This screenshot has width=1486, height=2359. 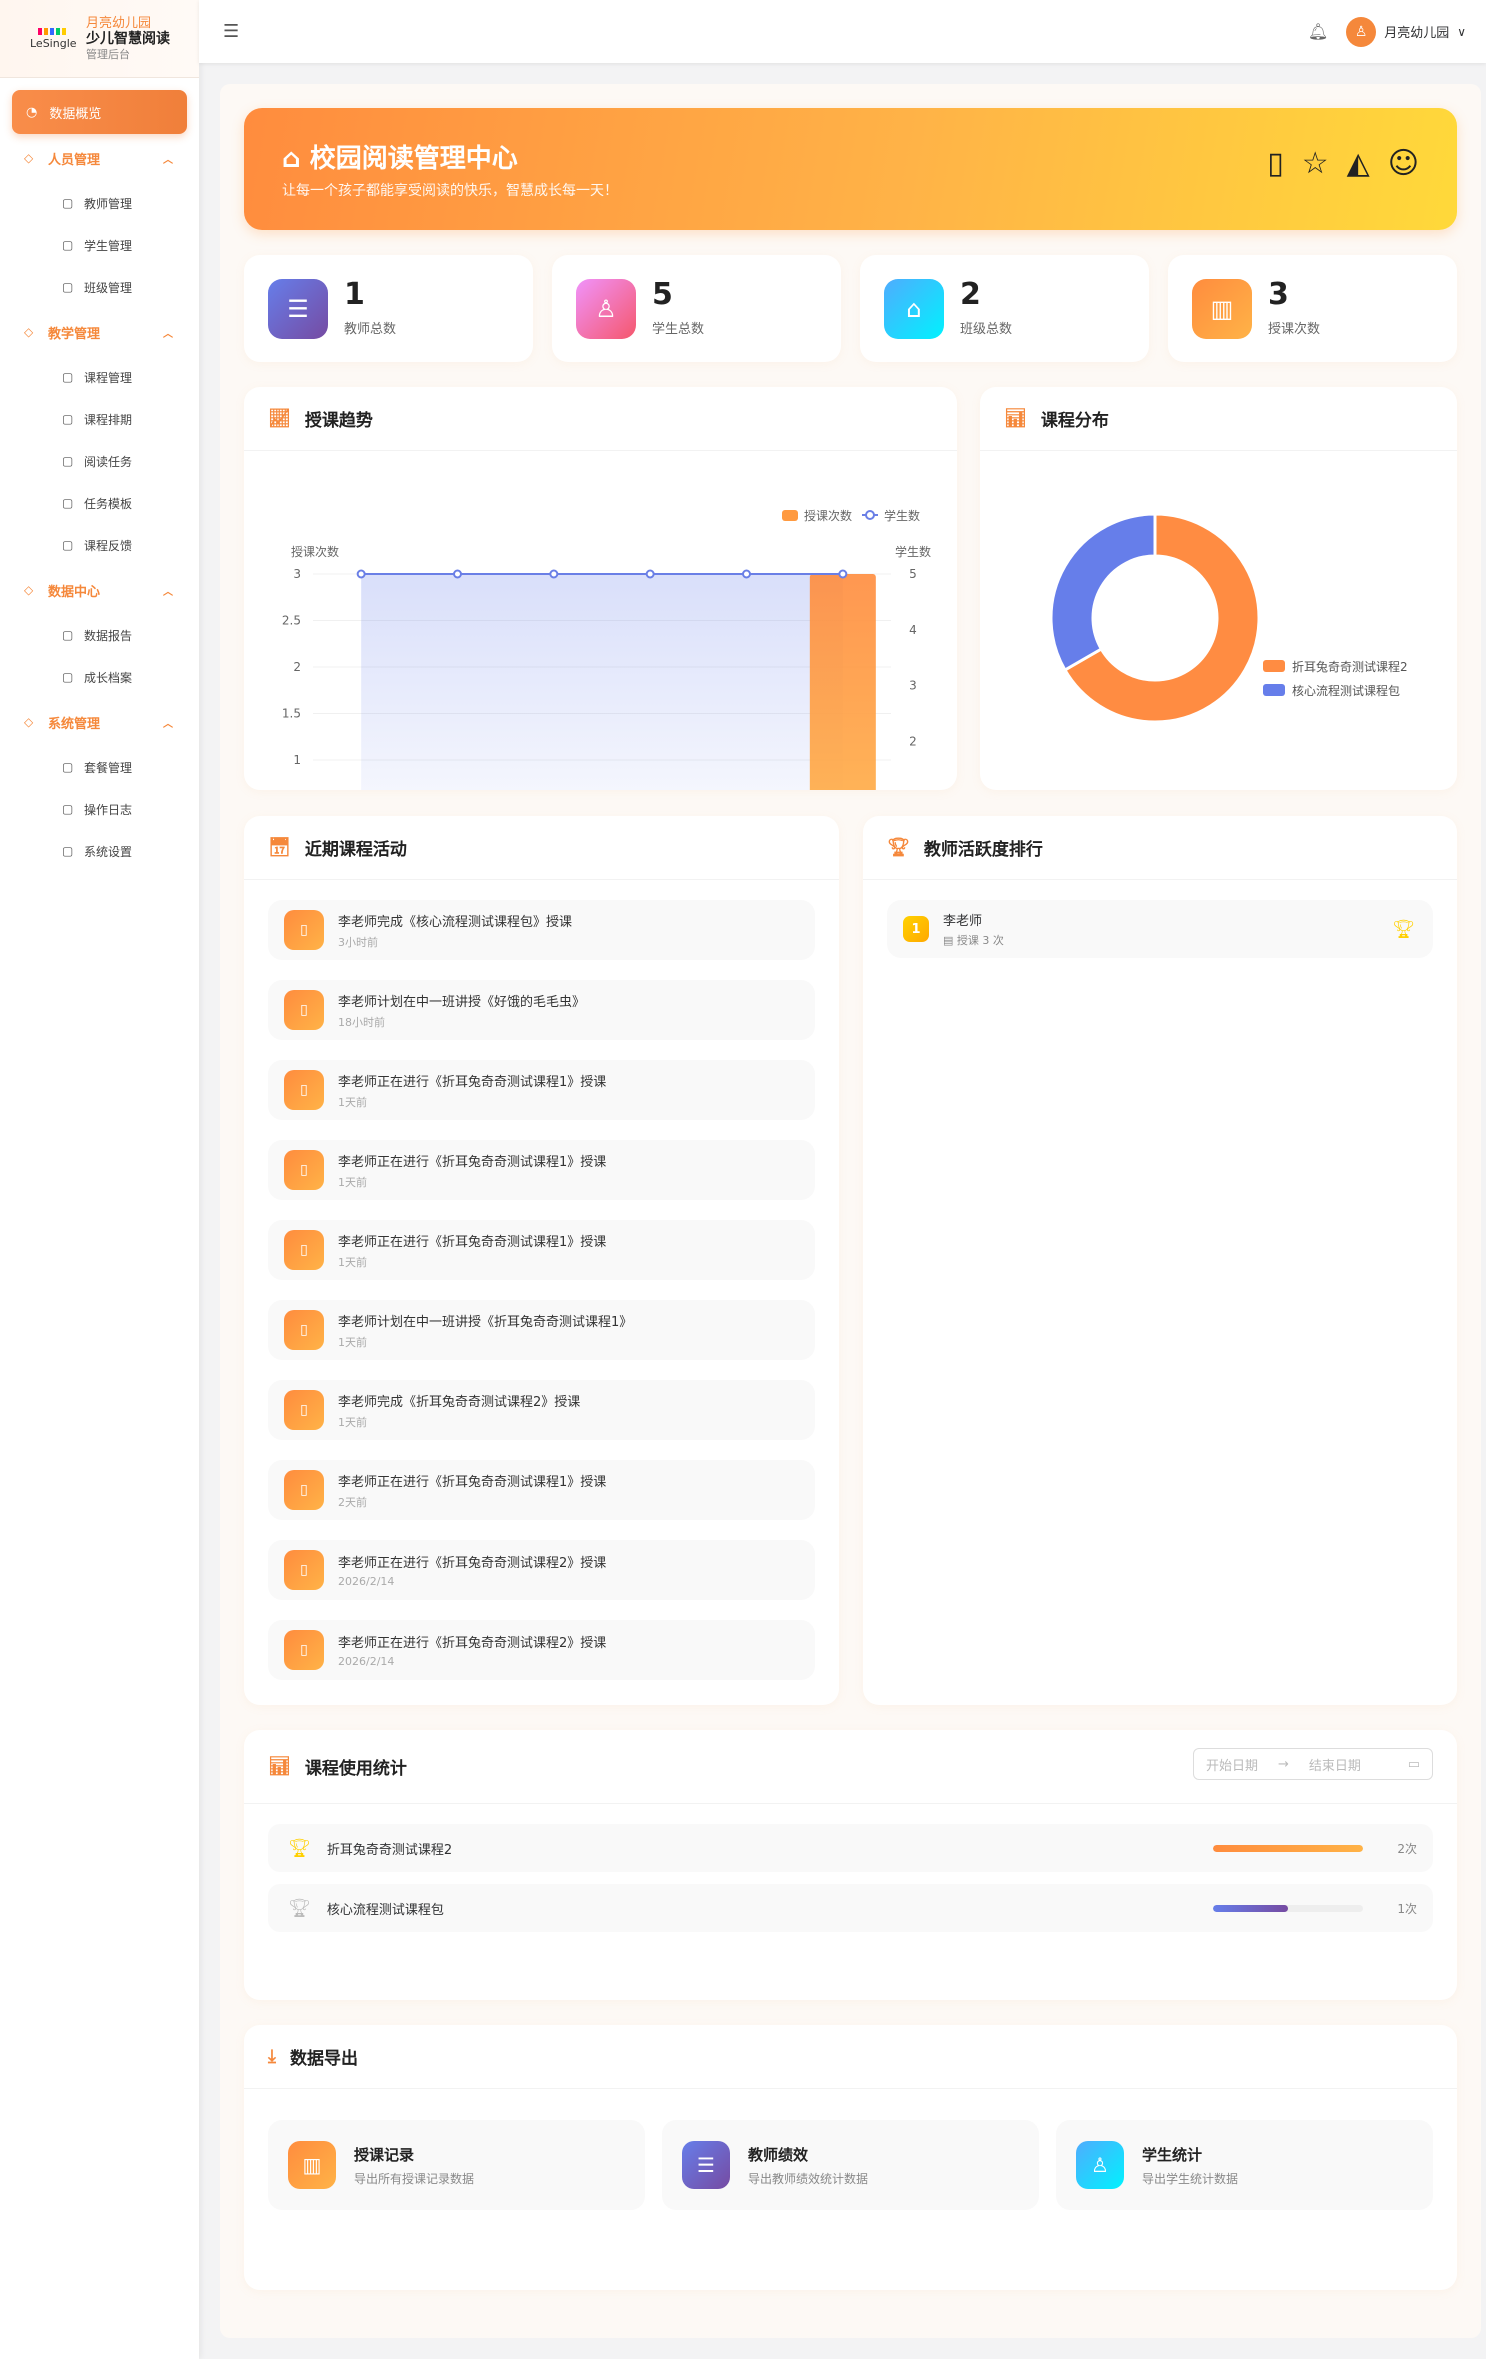 I want to click on sidebar-item-label: 课程排期, so click(x=108, y=419).